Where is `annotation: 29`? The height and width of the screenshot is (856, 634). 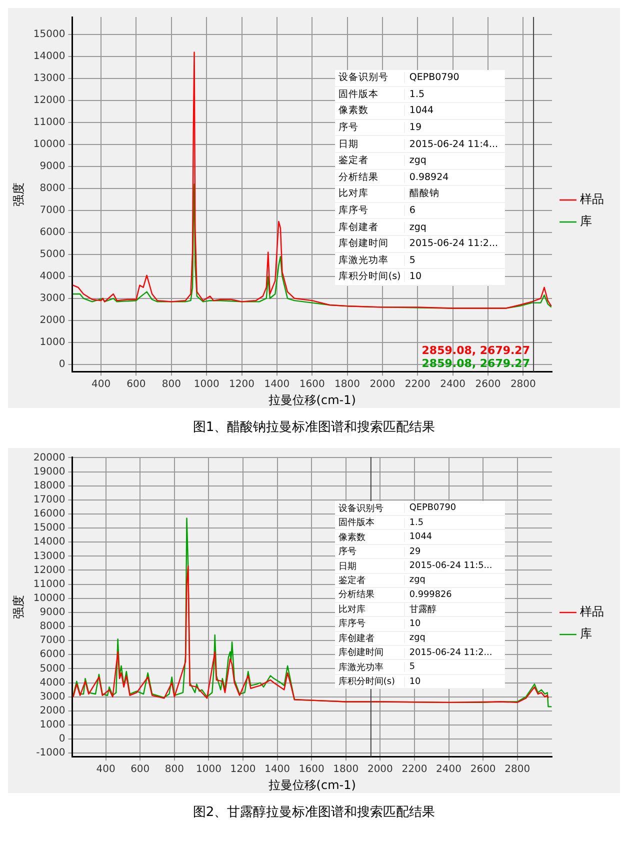 annotation: 29 is located at coordinates (455, 551).